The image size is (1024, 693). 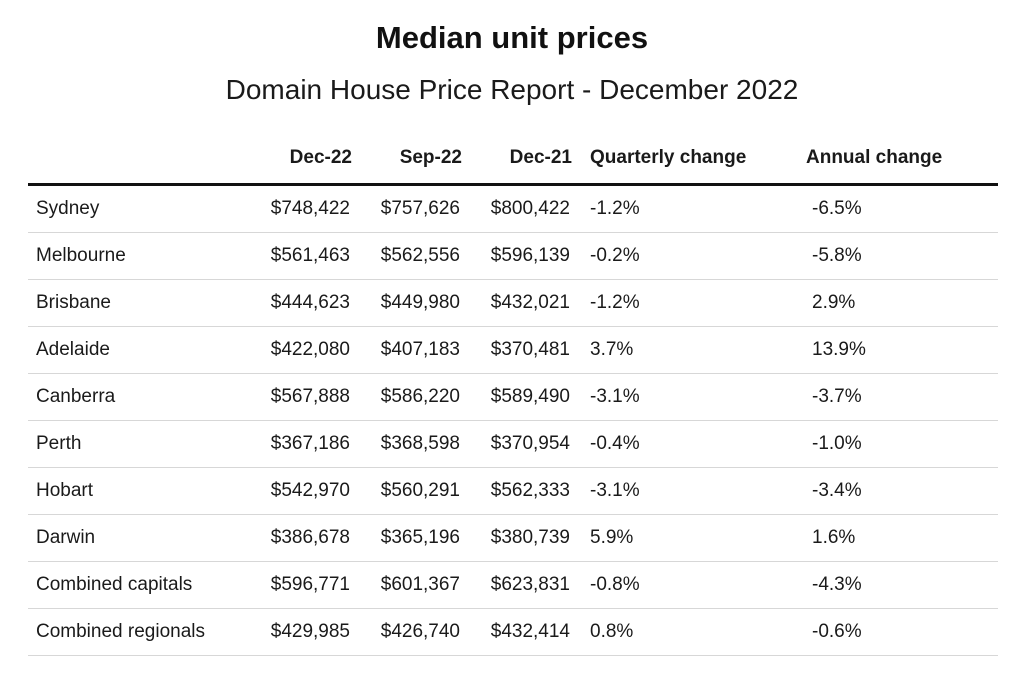 I want to click on annual-change: -4.3%, so click(x=900, y=585).